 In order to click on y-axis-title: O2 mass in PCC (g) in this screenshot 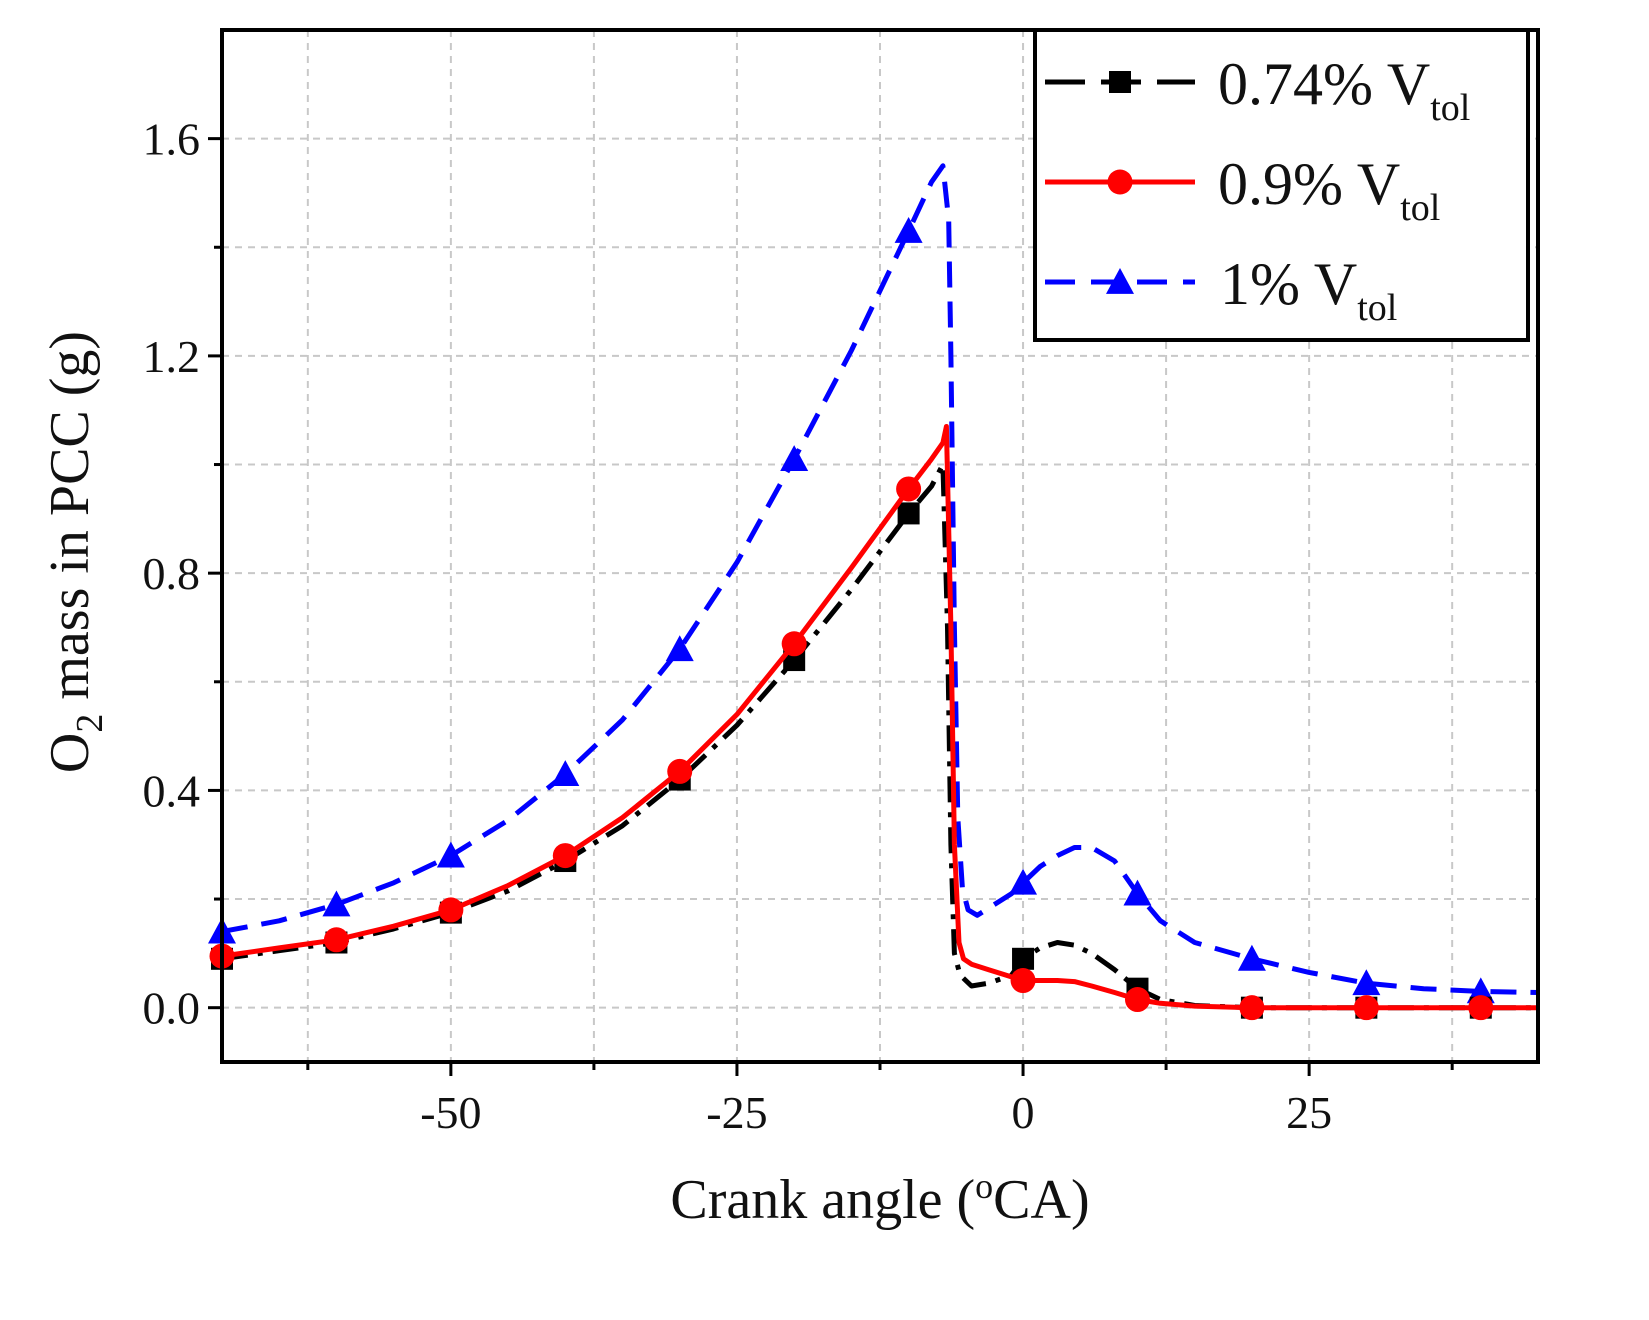, I will do `click(75, 552)`.